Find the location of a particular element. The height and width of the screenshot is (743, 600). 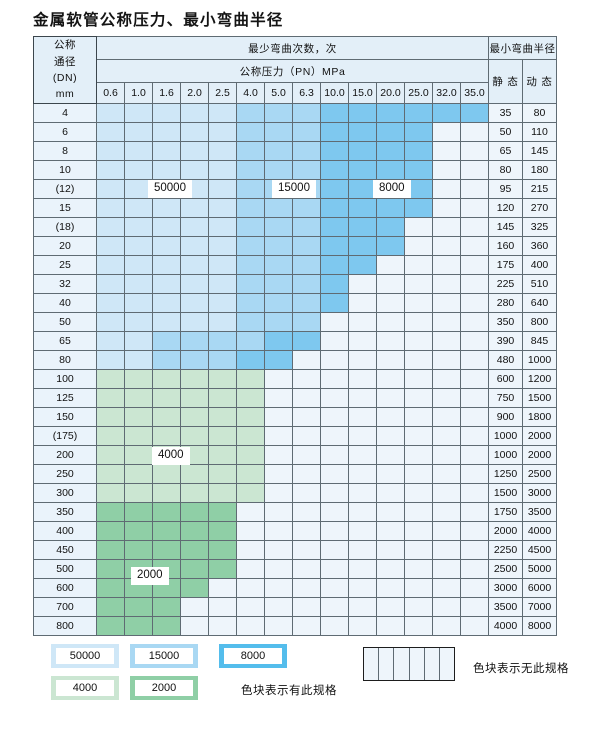

grid-overlay-label-4000: 4000 is located at coordinates (171, 456).